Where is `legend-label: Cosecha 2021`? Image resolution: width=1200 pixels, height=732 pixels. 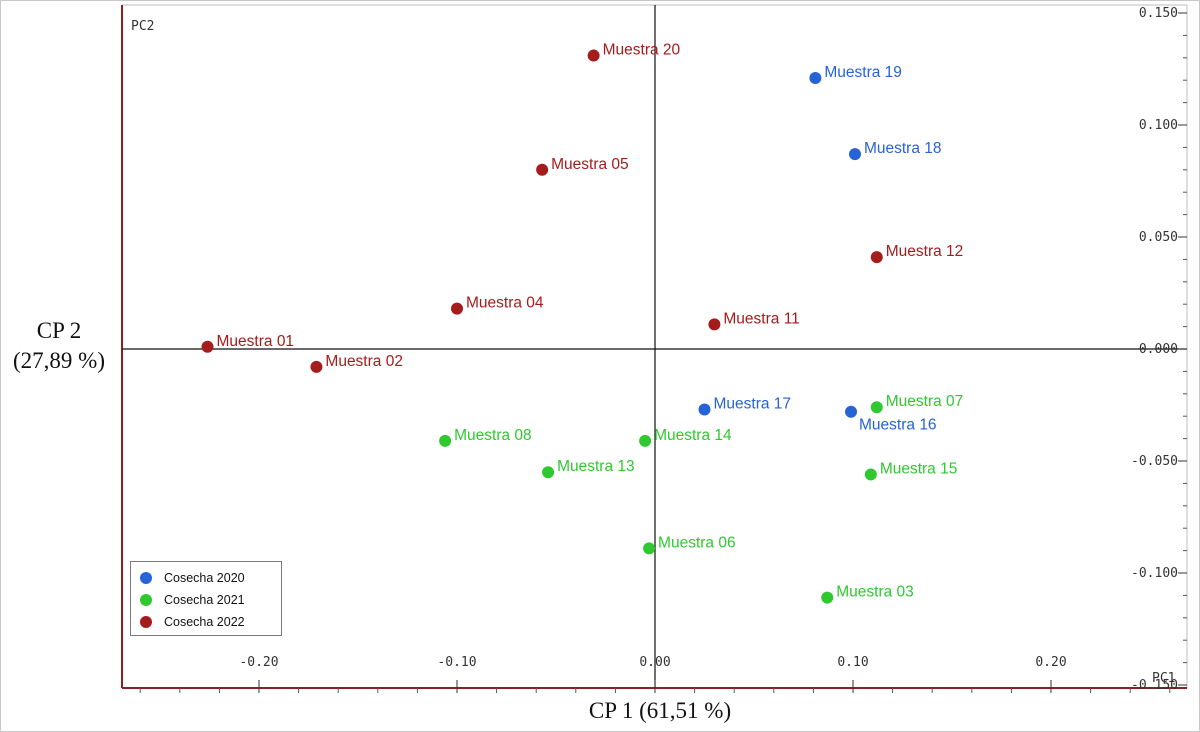
legend-label: Cosecha 2021 is located at coordinates (204, 600).